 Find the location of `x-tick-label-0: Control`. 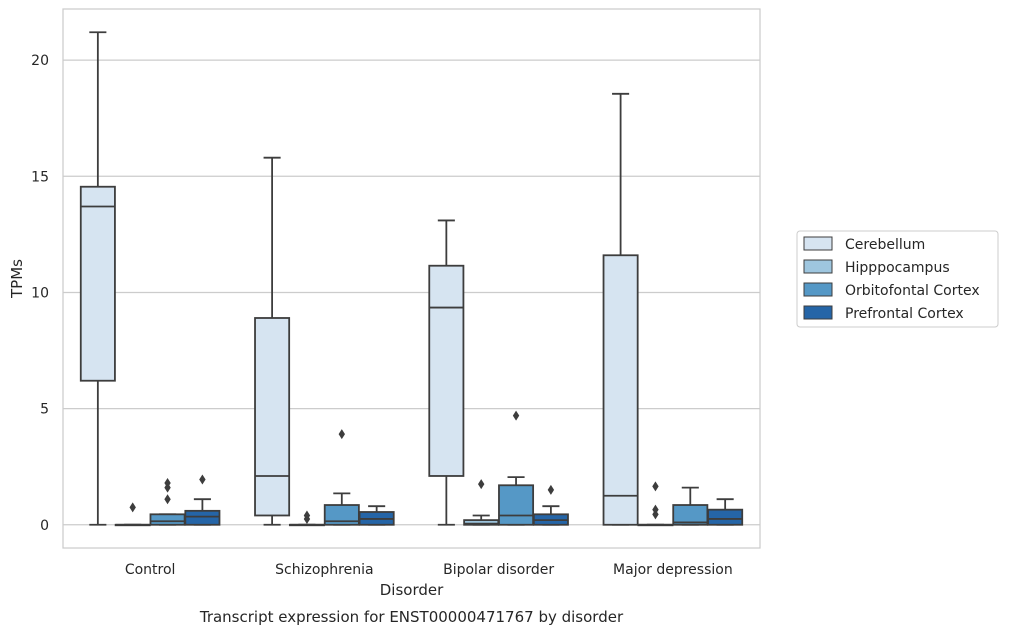

x-tick-label-0: Control is located at coordinates (150, 570).